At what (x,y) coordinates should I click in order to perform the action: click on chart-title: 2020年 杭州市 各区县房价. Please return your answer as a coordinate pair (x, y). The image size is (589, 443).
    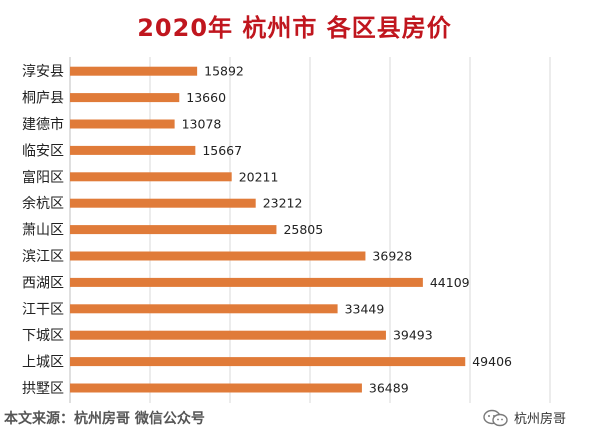
    Looking at the image, I should click on (294, 28).